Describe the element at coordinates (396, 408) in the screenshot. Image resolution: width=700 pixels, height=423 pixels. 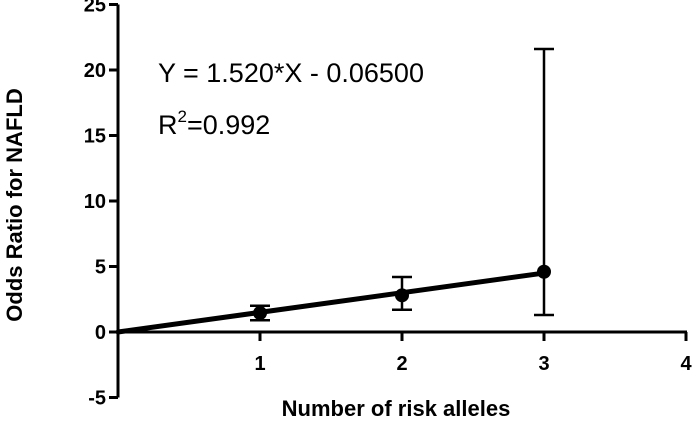
I see `x-axis-title: Number of risk alleles` at that location.